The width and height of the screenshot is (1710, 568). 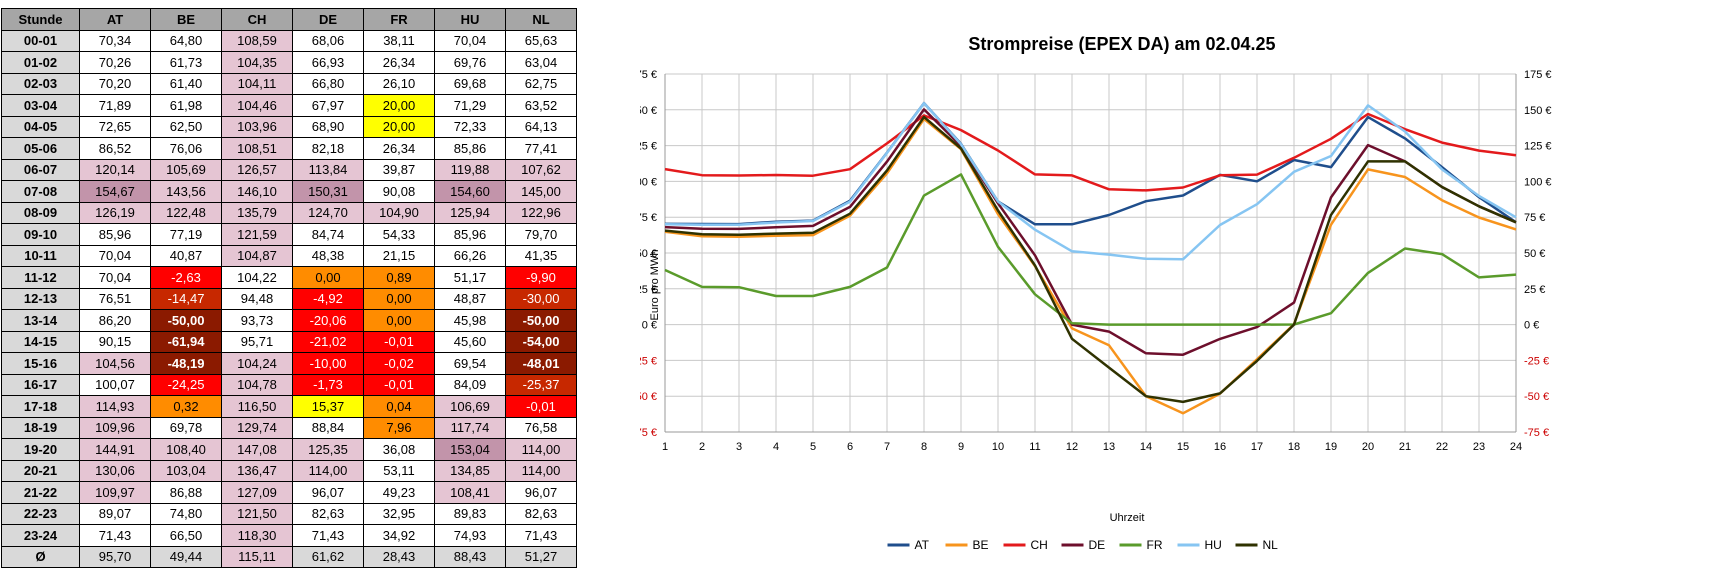 What do you see at coordinates (289, 277) in the screenshot?
I see `table-row: 11-12 70,04 -2,63 104,22 0,00 0,89 51,17 -9,90` at bounding box center [289, 277].